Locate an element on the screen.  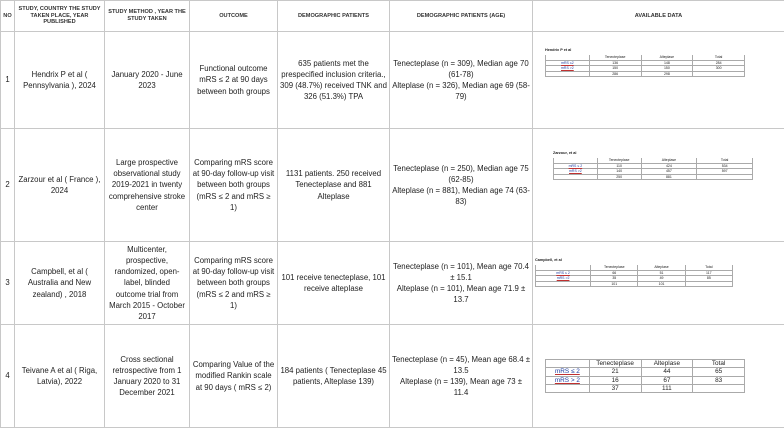
study-cell: Hendrix P et al ( Pennsylvania ), 2024 is located at coordinates (60, 80).